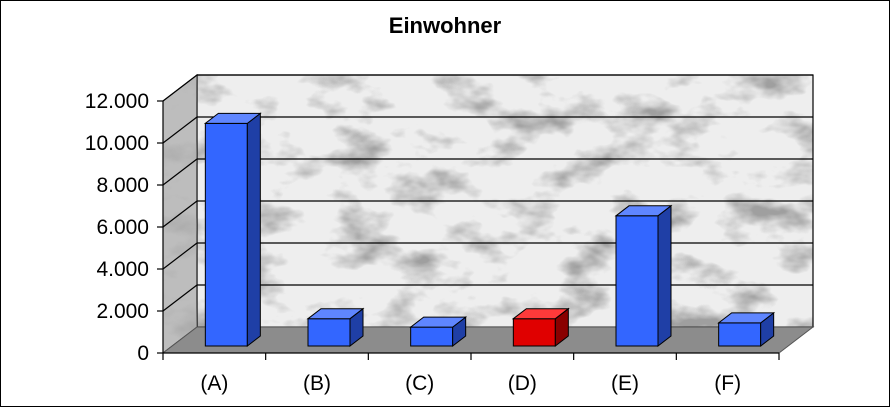 This screenshot has height=407, width=890. Describe the element at coordinates (419, 383) in the screenshot. I see `x-tick-label: (C)` at that location.